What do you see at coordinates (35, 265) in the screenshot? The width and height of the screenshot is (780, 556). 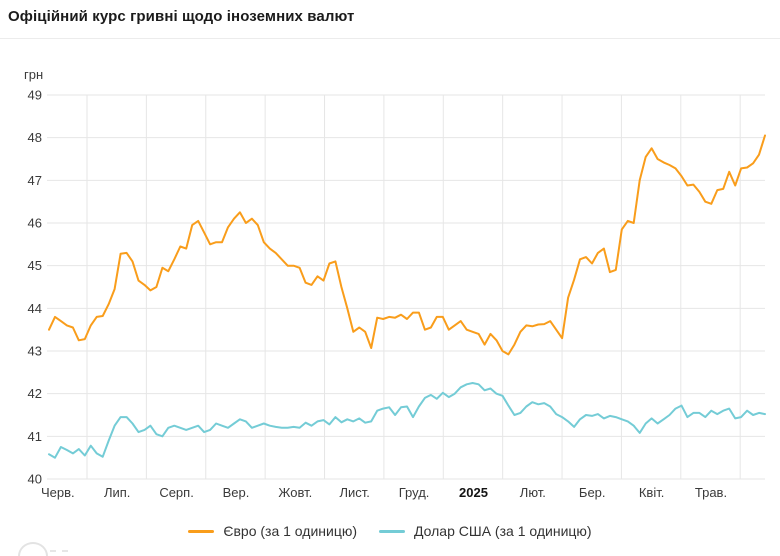 I see `y-tick-label: 45` at bounding box center [35, 265].